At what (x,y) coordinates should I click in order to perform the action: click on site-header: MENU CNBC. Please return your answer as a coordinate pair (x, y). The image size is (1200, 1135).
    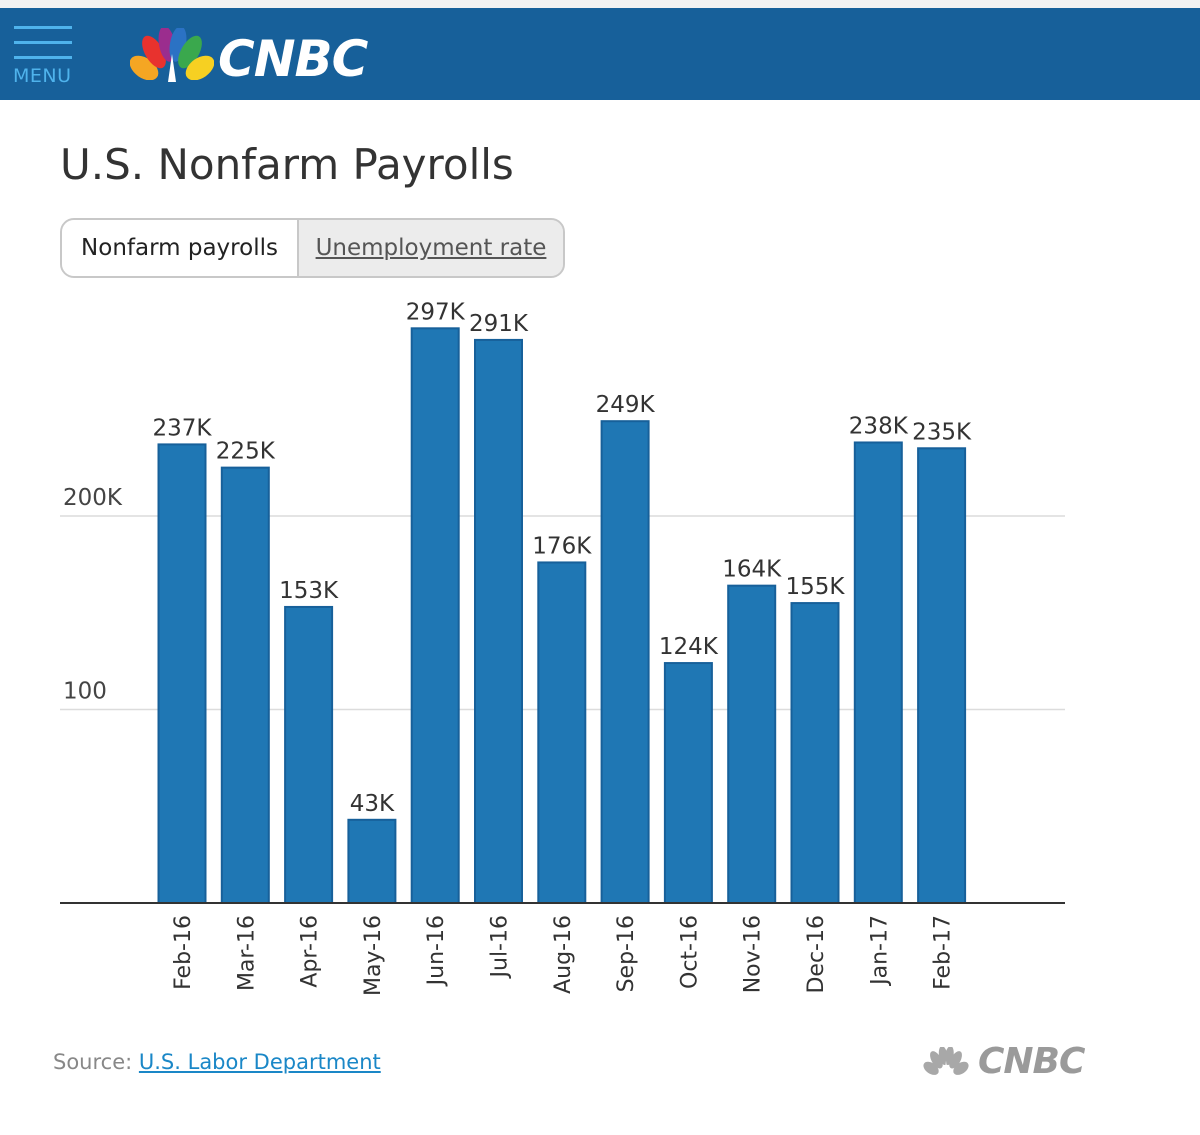
    Looking at the image, I should click on (600, 54).